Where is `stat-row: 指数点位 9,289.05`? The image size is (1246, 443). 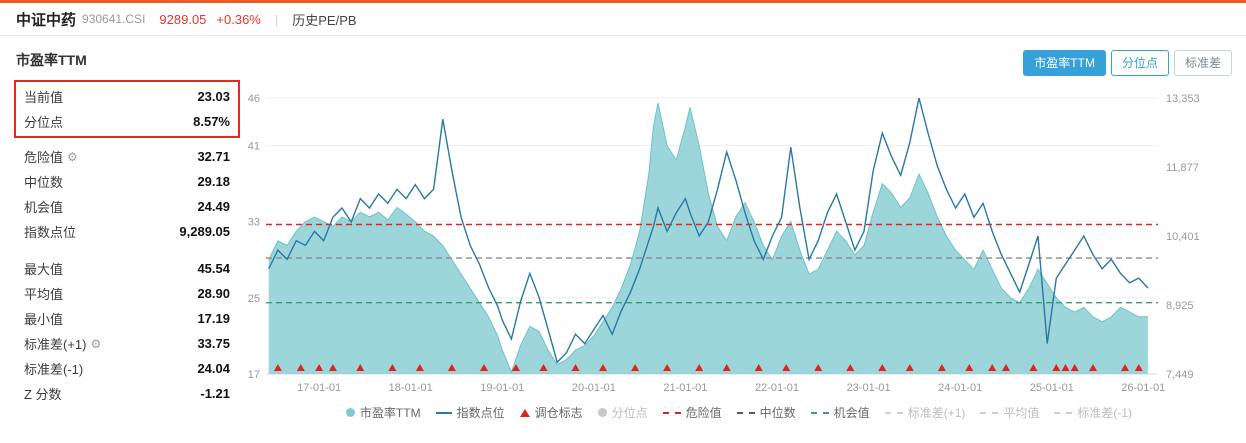
stat-row: 指数点位 9,289.05 is located at coordinates (127, 231).